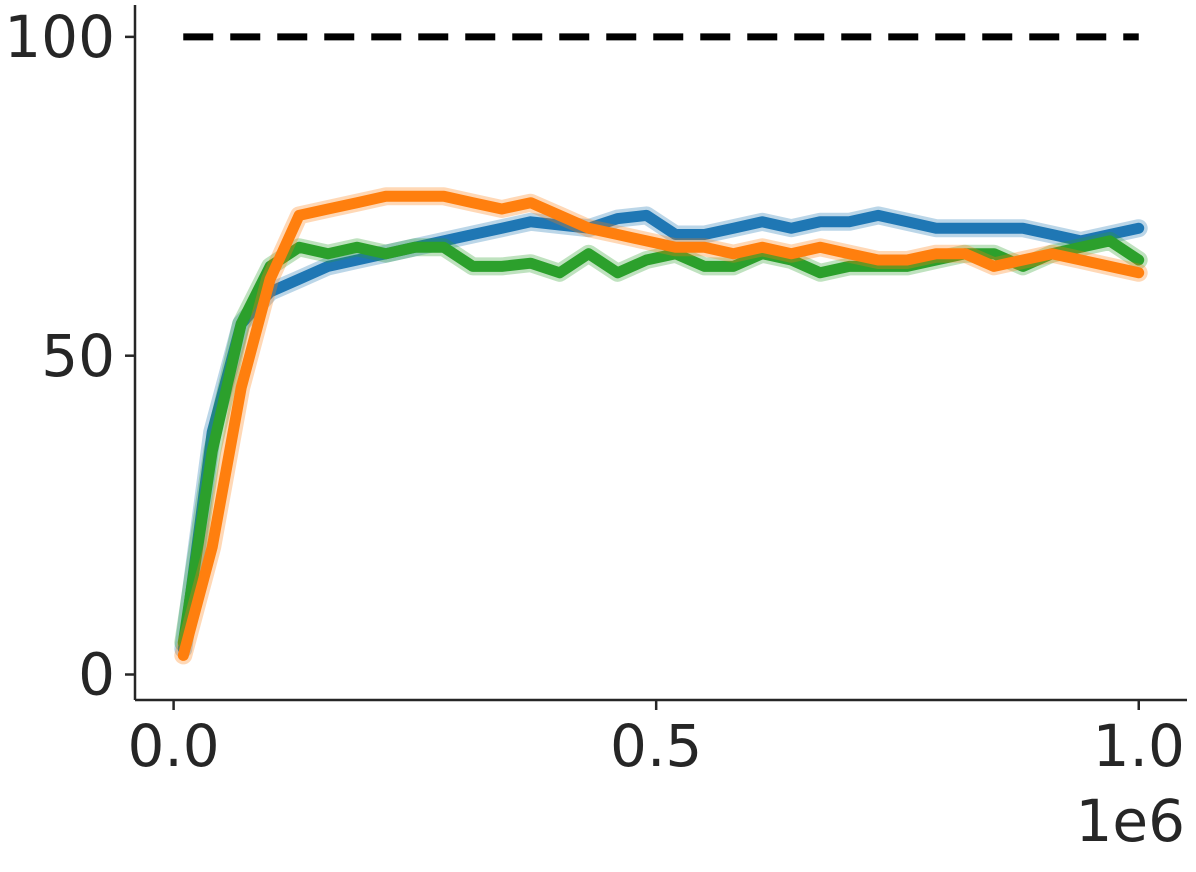 The width and height of the screenshot is (1196, 872). I want to click on y-tick-label: 0, so click(96, 675).